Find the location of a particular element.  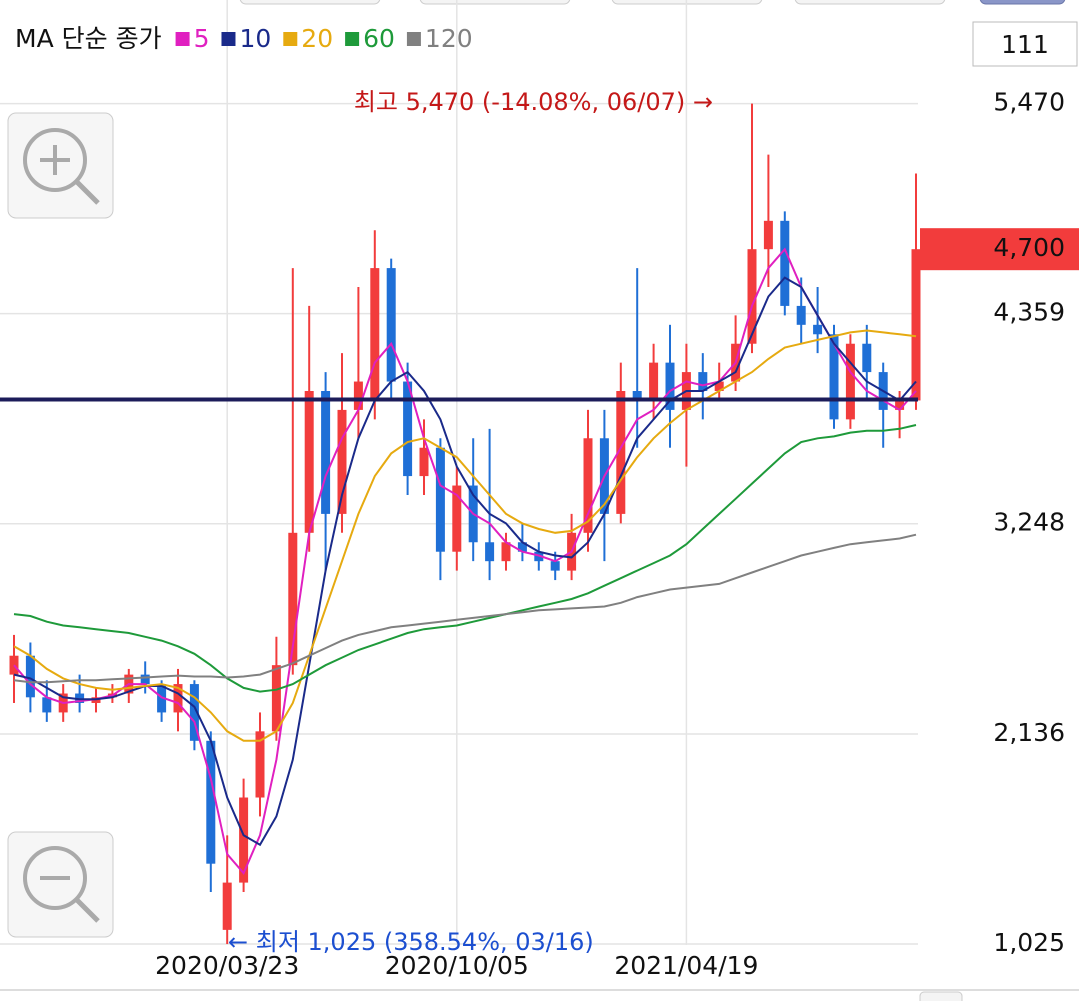

last-price-box is located at coordinates (999, 249).